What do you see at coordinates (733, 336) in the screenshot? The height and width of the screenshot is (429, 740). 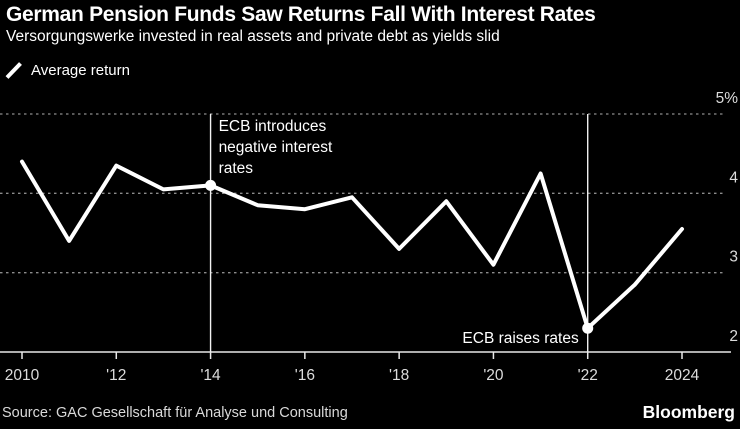 I see `y-axis-label-2: 2` at bounding box center [733, 336].